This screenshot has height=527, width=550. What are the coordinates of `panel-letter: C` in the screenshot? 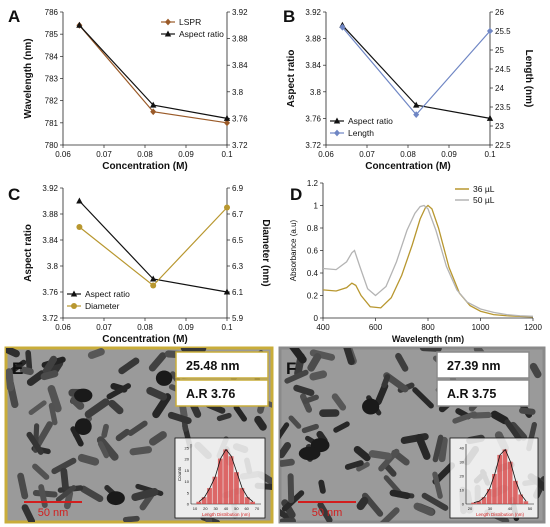 It's located at (14, 194).